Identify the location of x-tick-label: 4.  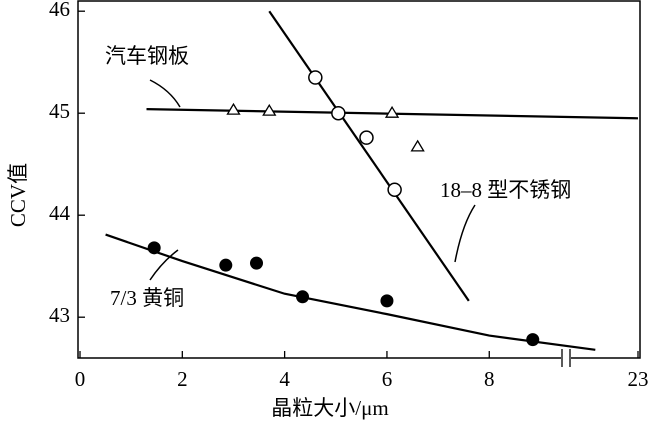
(284, 379).